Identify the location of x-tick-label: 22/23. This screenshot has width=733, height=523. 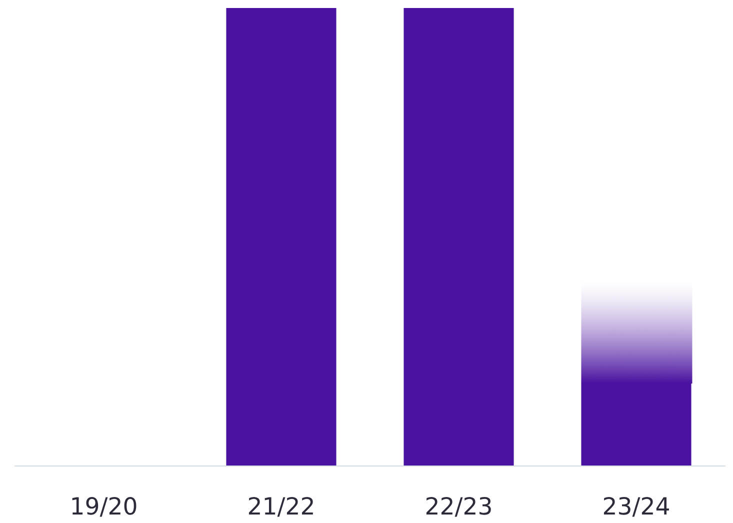
(458, 506).